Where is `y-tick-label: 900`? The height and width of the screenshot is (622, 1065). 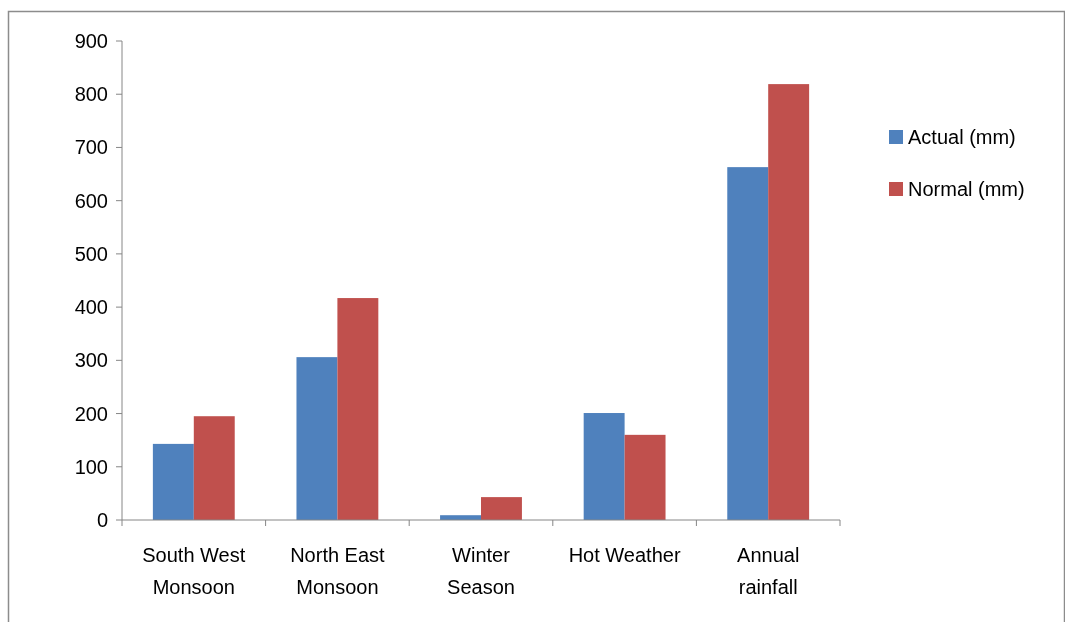
y-tick-label: 900 is located at coordinates (91, 41).